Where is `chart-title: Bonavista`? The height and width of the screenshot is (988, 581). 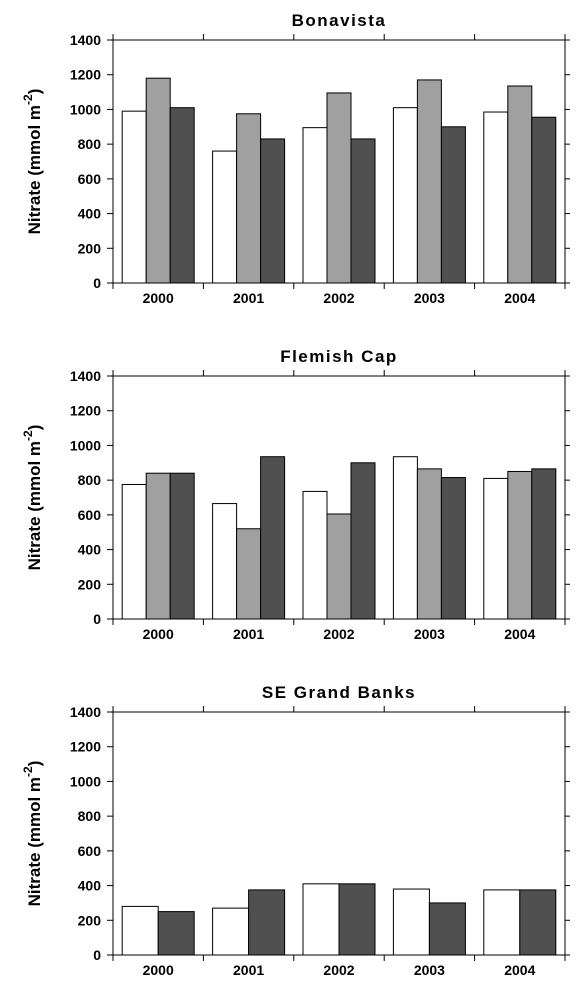 chart-title: Bonavista is located at coordinates (339, 20).